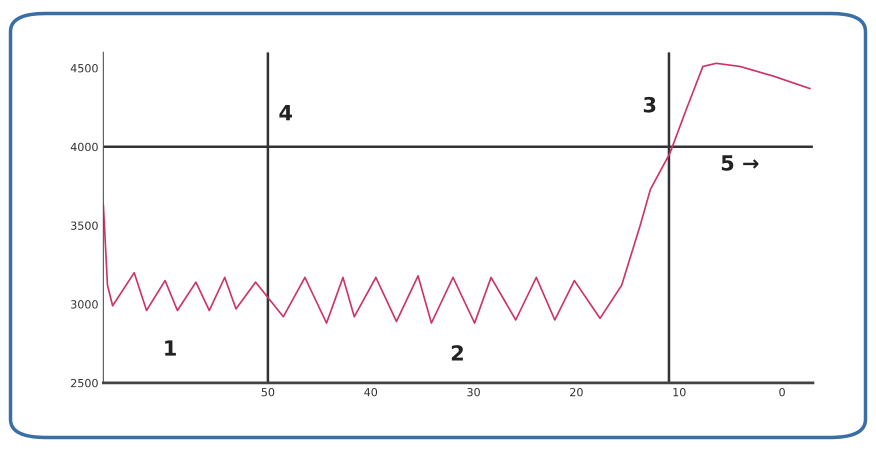 This screenshot has height=451, width=876. What do you see at coordinates (457, 353) in the screenshot?
I see `annotation: 2` at bounding box center [457, 353].